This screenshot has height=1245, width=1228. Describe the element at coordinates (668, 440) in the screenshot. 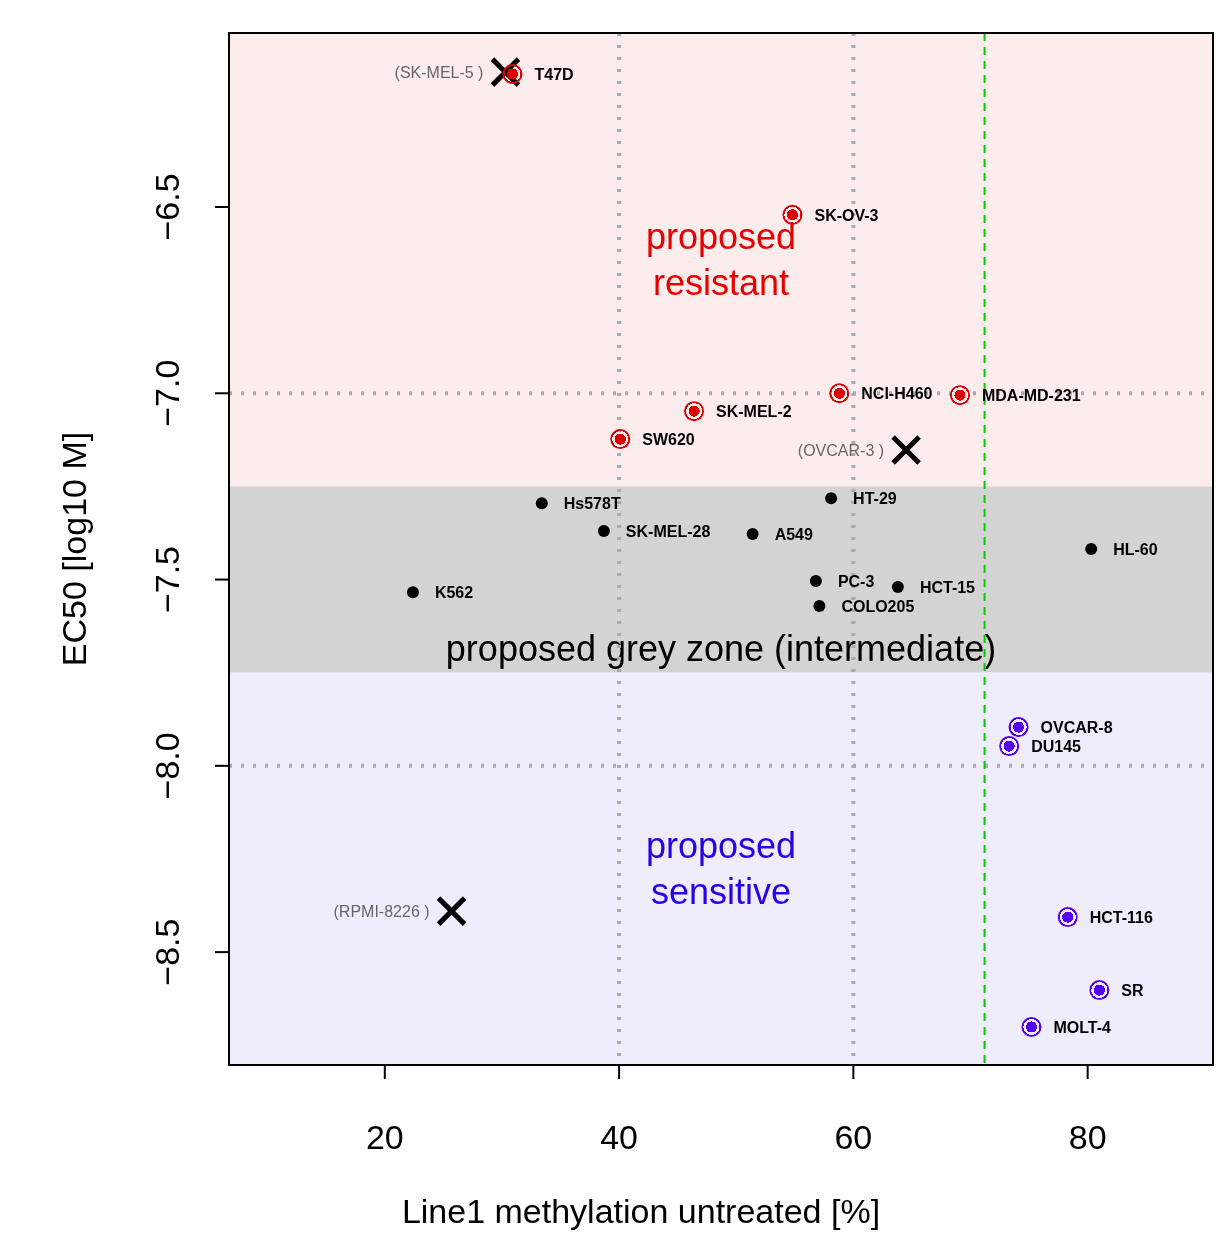

I see `data-label: SW620` at that location.